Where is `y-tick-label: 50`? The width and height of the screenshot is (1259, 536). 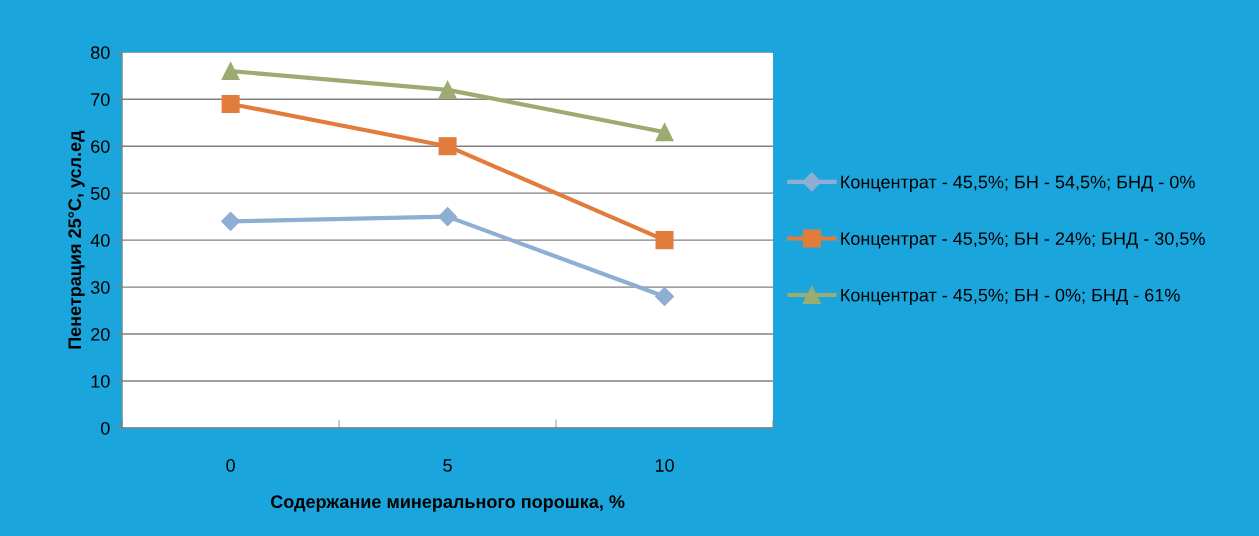 y-tick-label: 50 is located at coordinates (100, 193).